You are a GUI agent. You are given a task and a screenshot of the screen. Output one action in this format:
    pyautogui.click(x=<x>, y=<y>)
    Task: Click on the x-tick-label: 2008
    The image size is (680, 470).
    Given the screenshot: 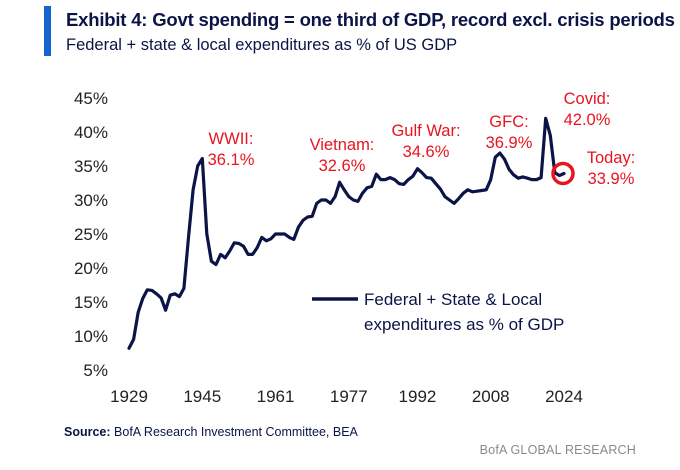 What is the action you would take?
    pyautogui.click(x=491, y=396)
    